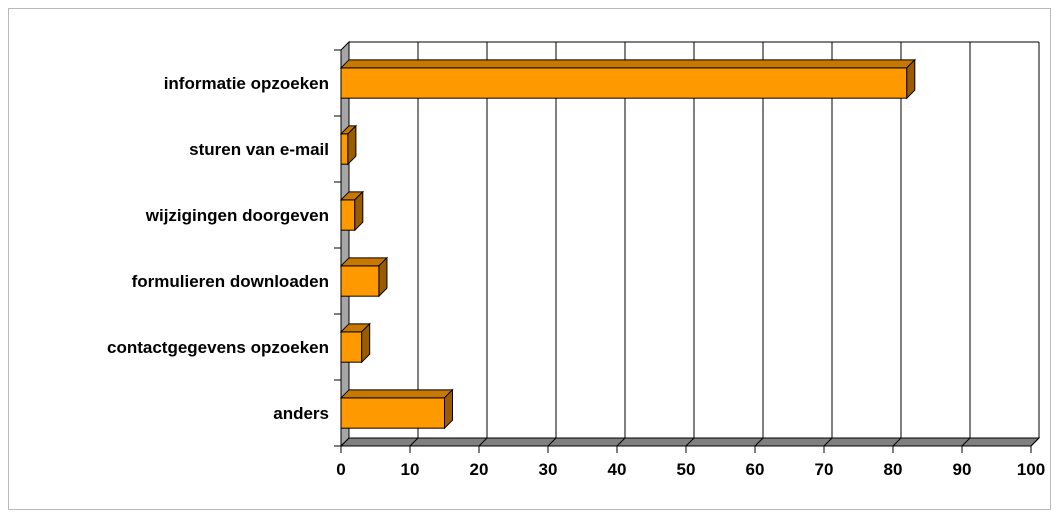 The height and width of the screenshot is (520, 1061). I want to click on x-tick-label: 80, so click(893, 469).